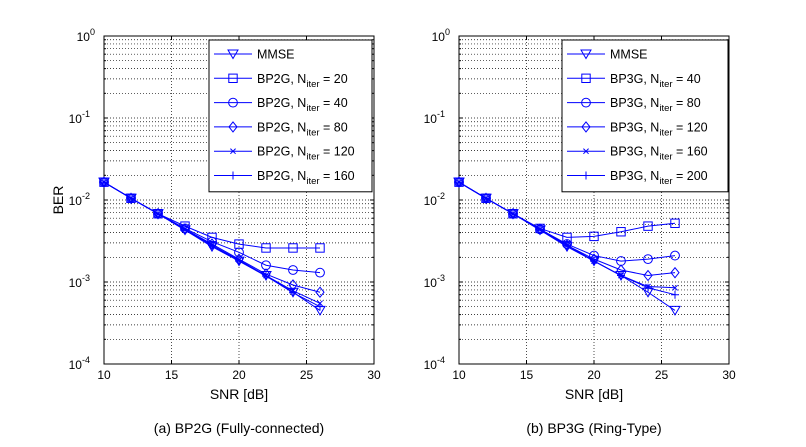  I want to click on x-axis-label: SNR [dB], so click(239, 394).